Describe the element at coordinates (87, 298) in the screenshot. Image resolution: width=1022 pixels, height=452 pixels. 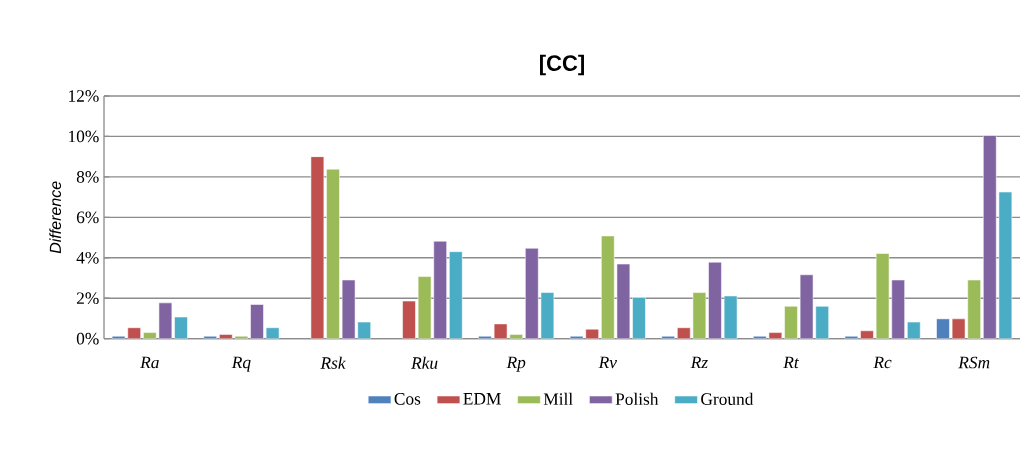
I see `y-tick-label: 2%` at that location.